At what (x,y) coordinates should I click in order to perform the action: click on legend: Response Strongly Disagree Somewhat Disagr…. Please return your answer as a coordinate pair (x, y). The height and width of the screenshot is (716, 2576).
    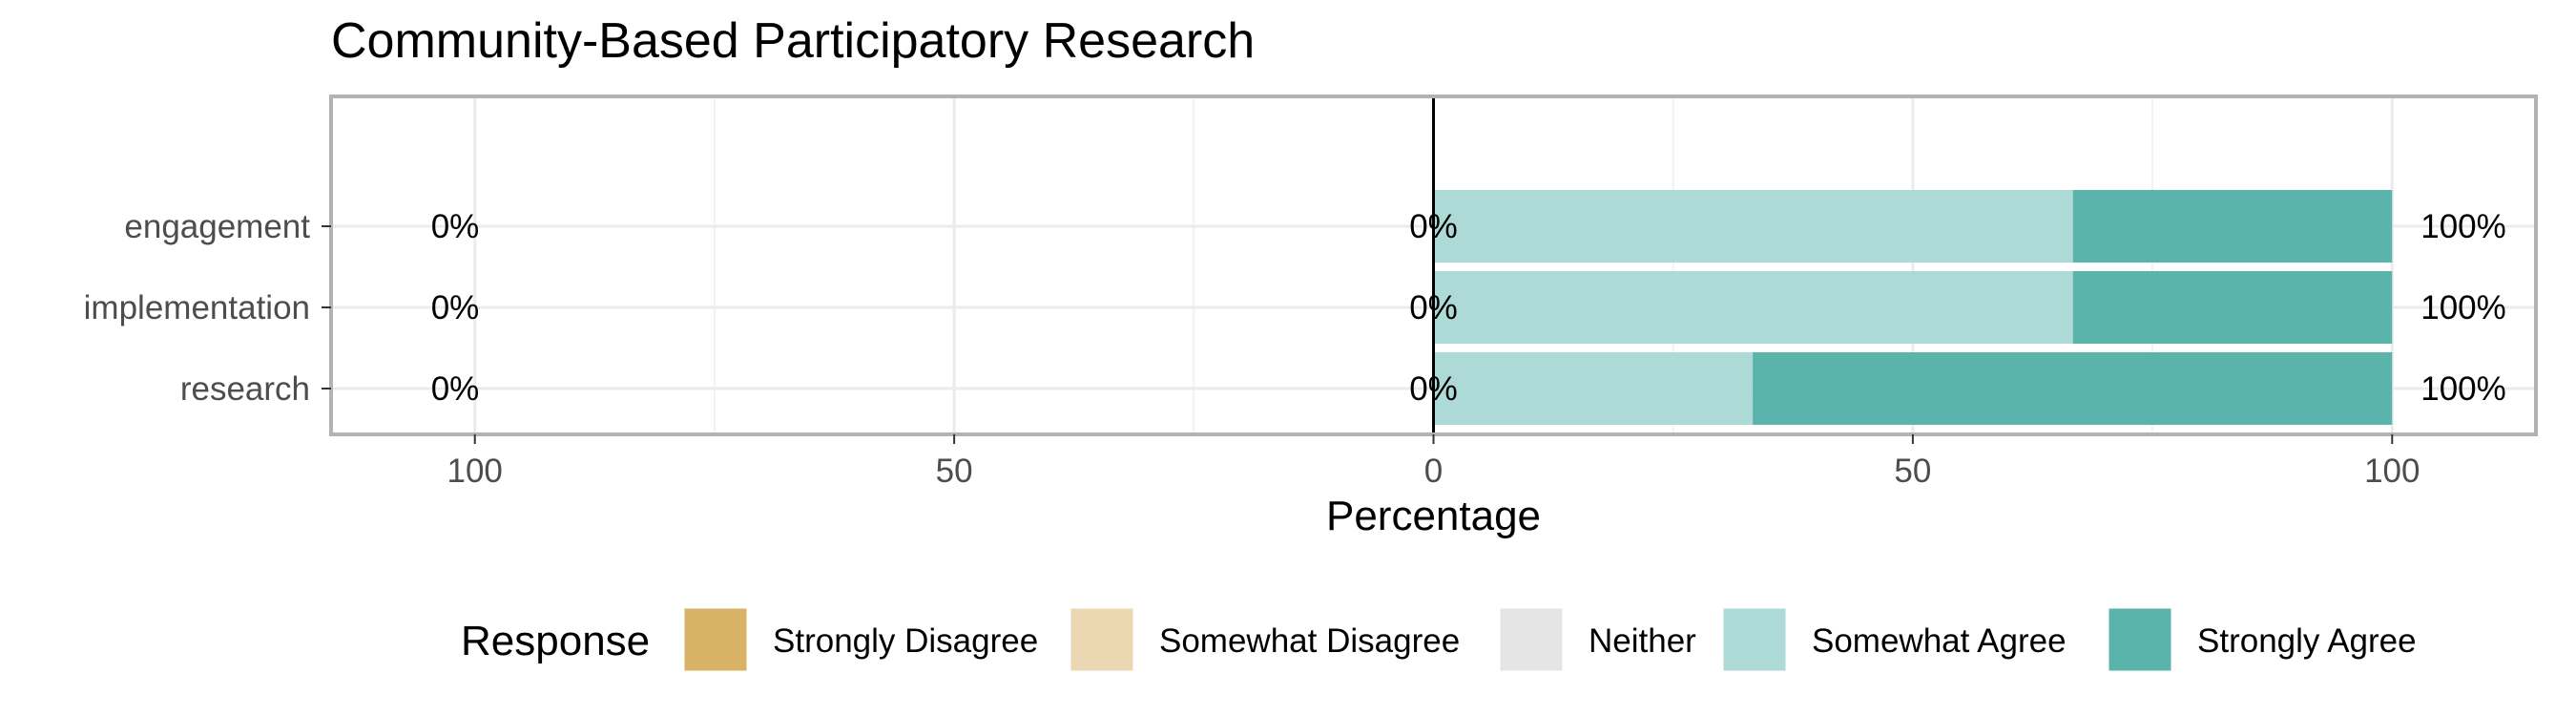
    Looking at the image, I should click on (1439, 639).